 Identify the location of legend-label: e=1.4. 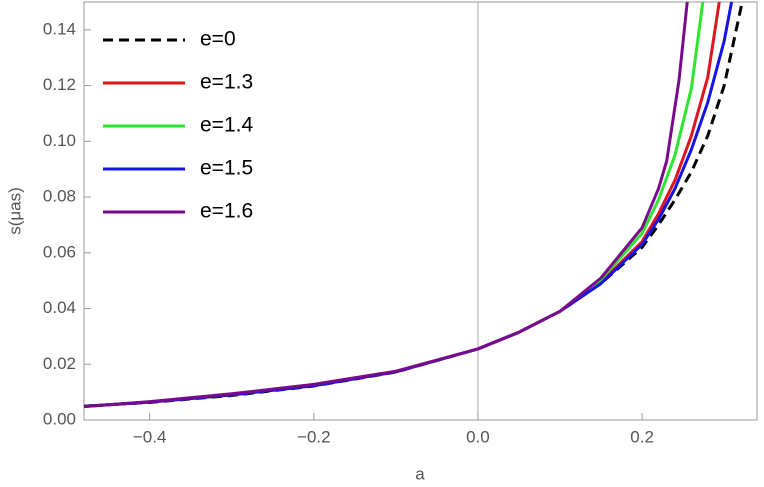
(226, 125).